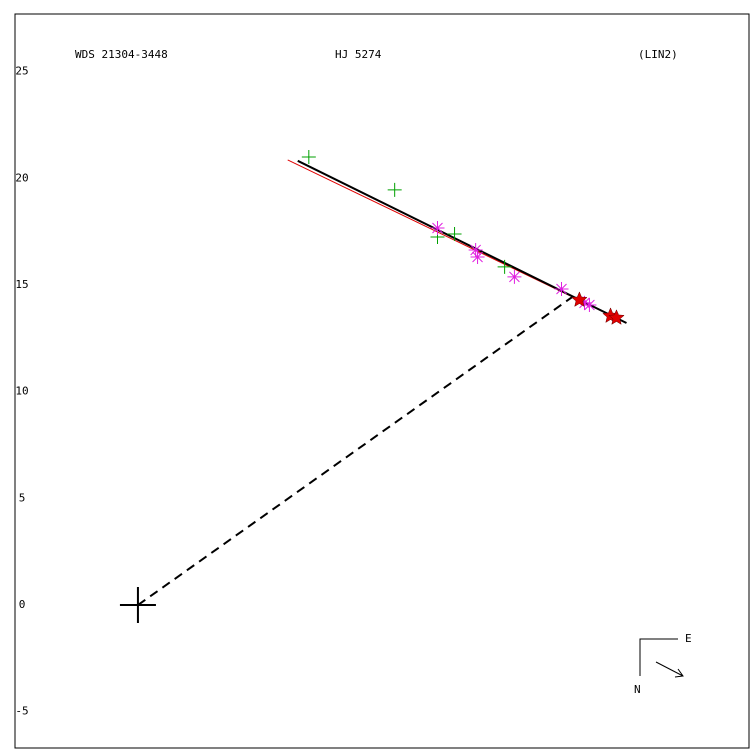 Image resolution: width=750 pixels, height=750 pixels. What do you see at coordinates (121, 54) in the screenshot?
I see `title-left: WDS 21304-3448` at bounding box center [121, 54].